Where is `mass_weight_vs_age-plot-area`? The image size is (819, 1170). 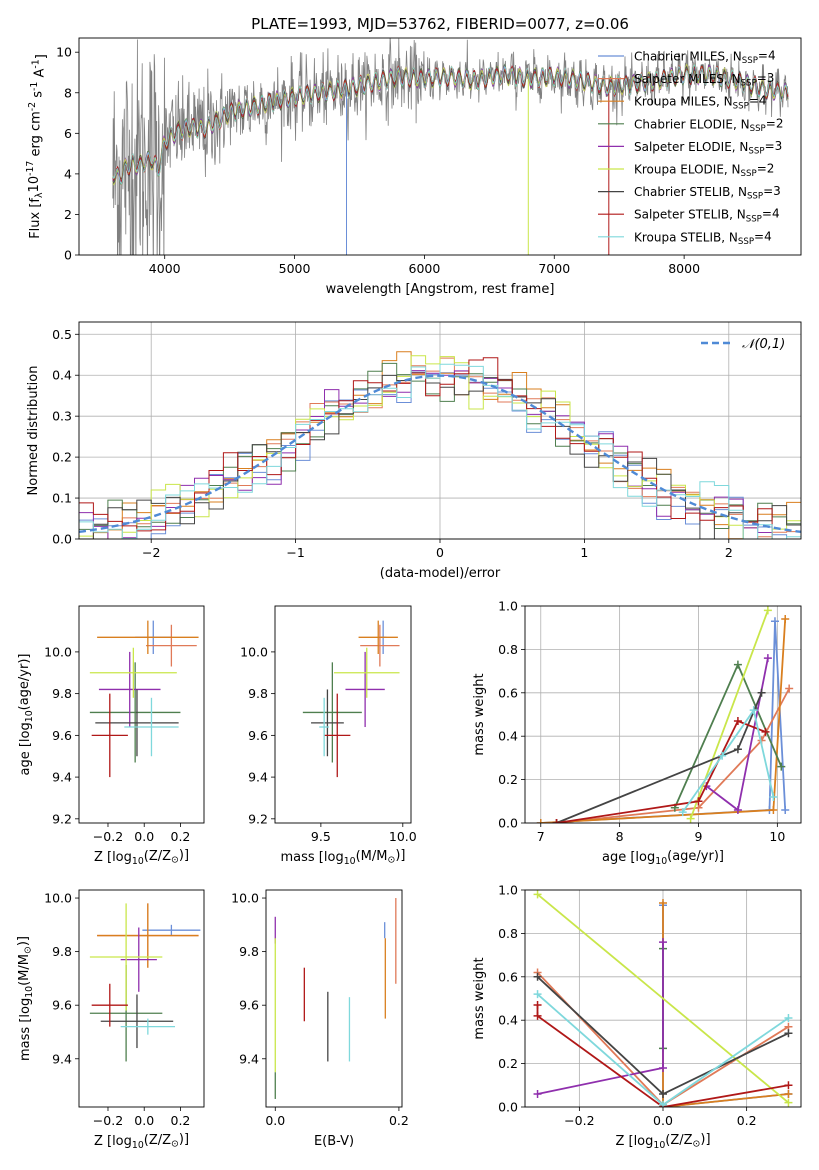 mass_weight_vs_age-plot-area is located at coordinates (665, 714).